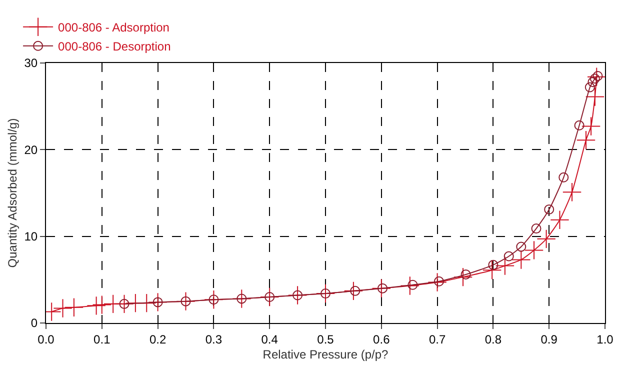 This screenshot has width=626, height=371. I want to click on x-tick-label: 0.4, so click(269, 339).